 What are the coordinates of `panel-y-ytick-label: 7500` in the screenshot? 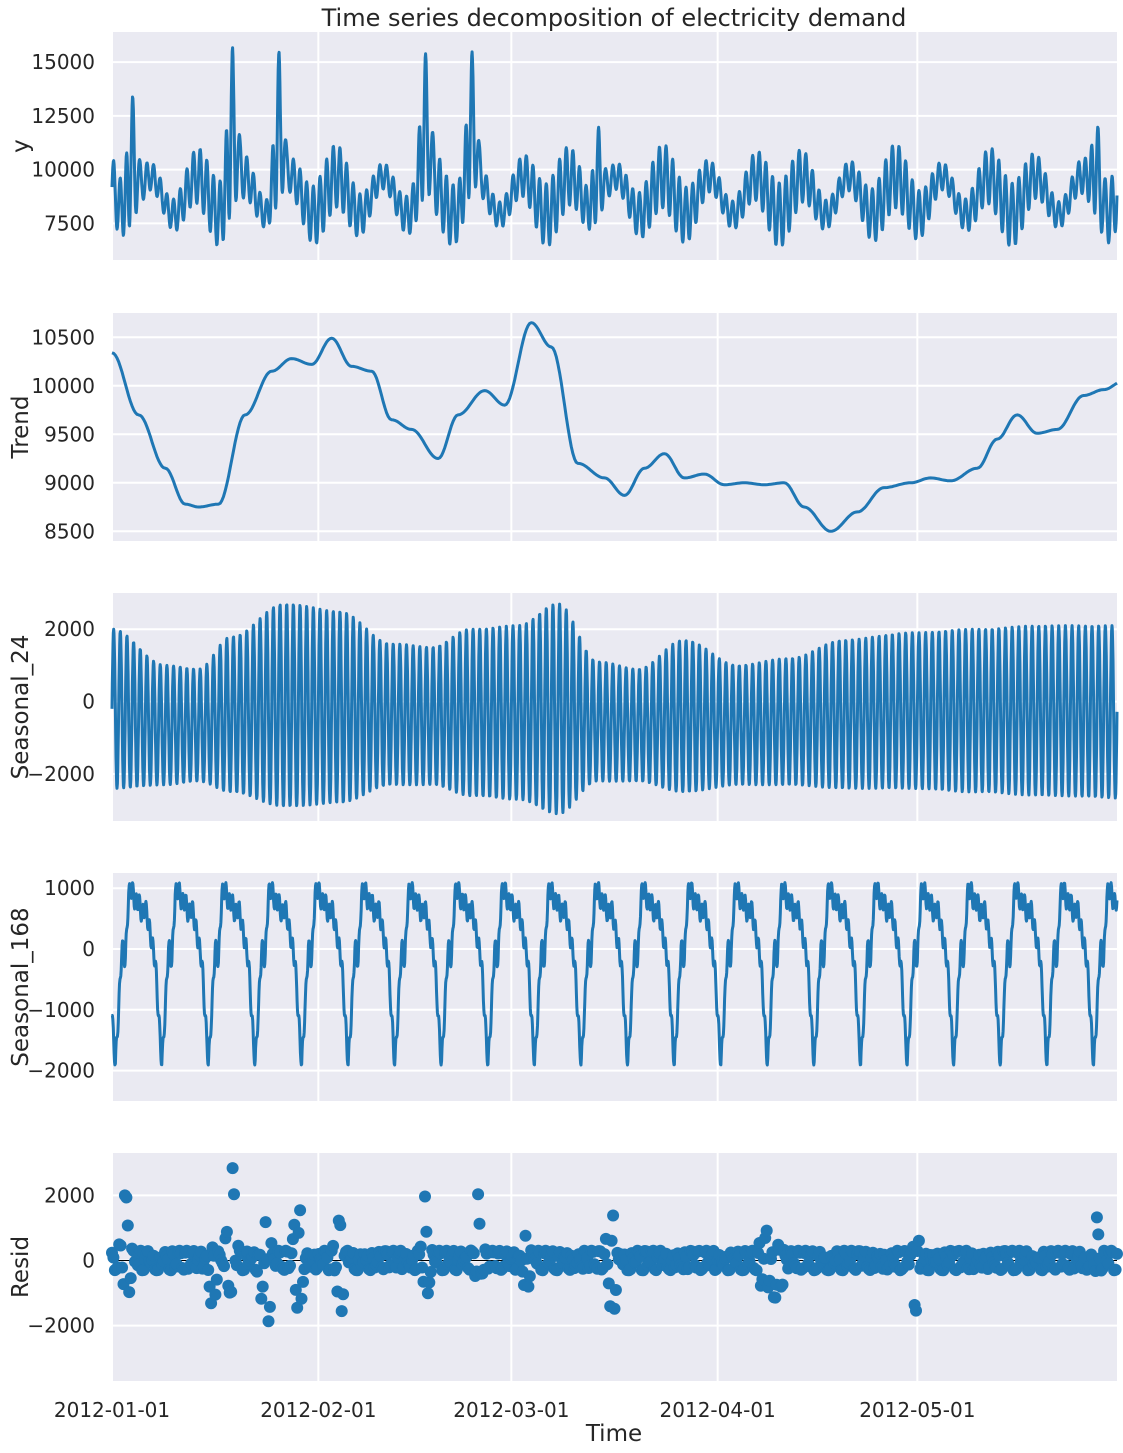 It's located at (69, 223).